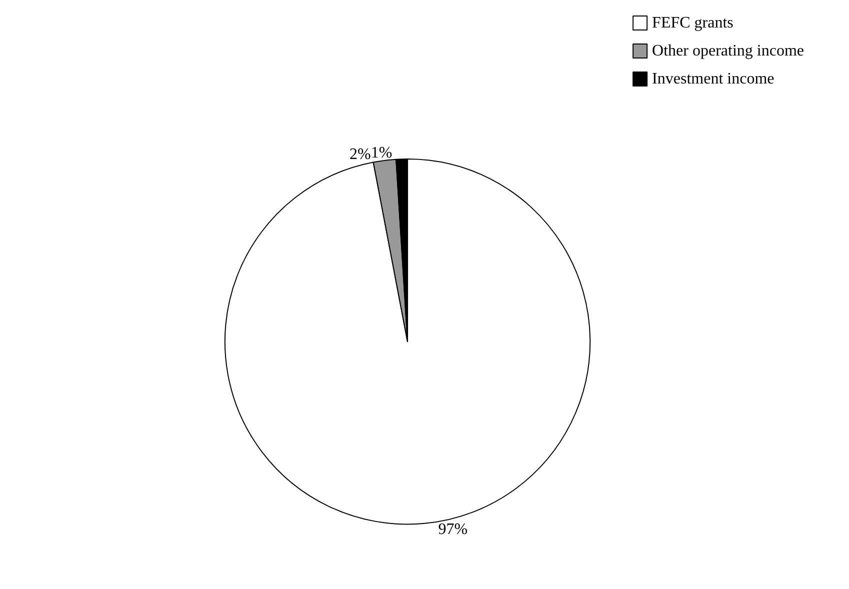 The image size is (849, 589). I want to click on legend-label: Other operating income, so click(728, 51).